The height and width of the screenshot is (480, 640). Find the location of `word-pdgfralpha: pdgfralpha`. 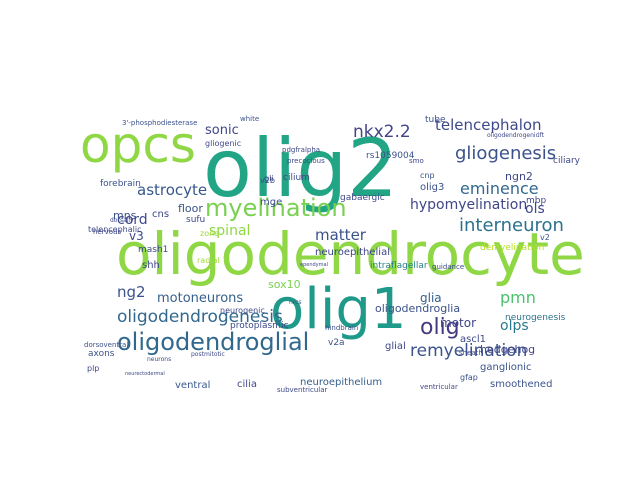

word-pdgfralpha: pdgfralpha is located at coordinates (301, 150).